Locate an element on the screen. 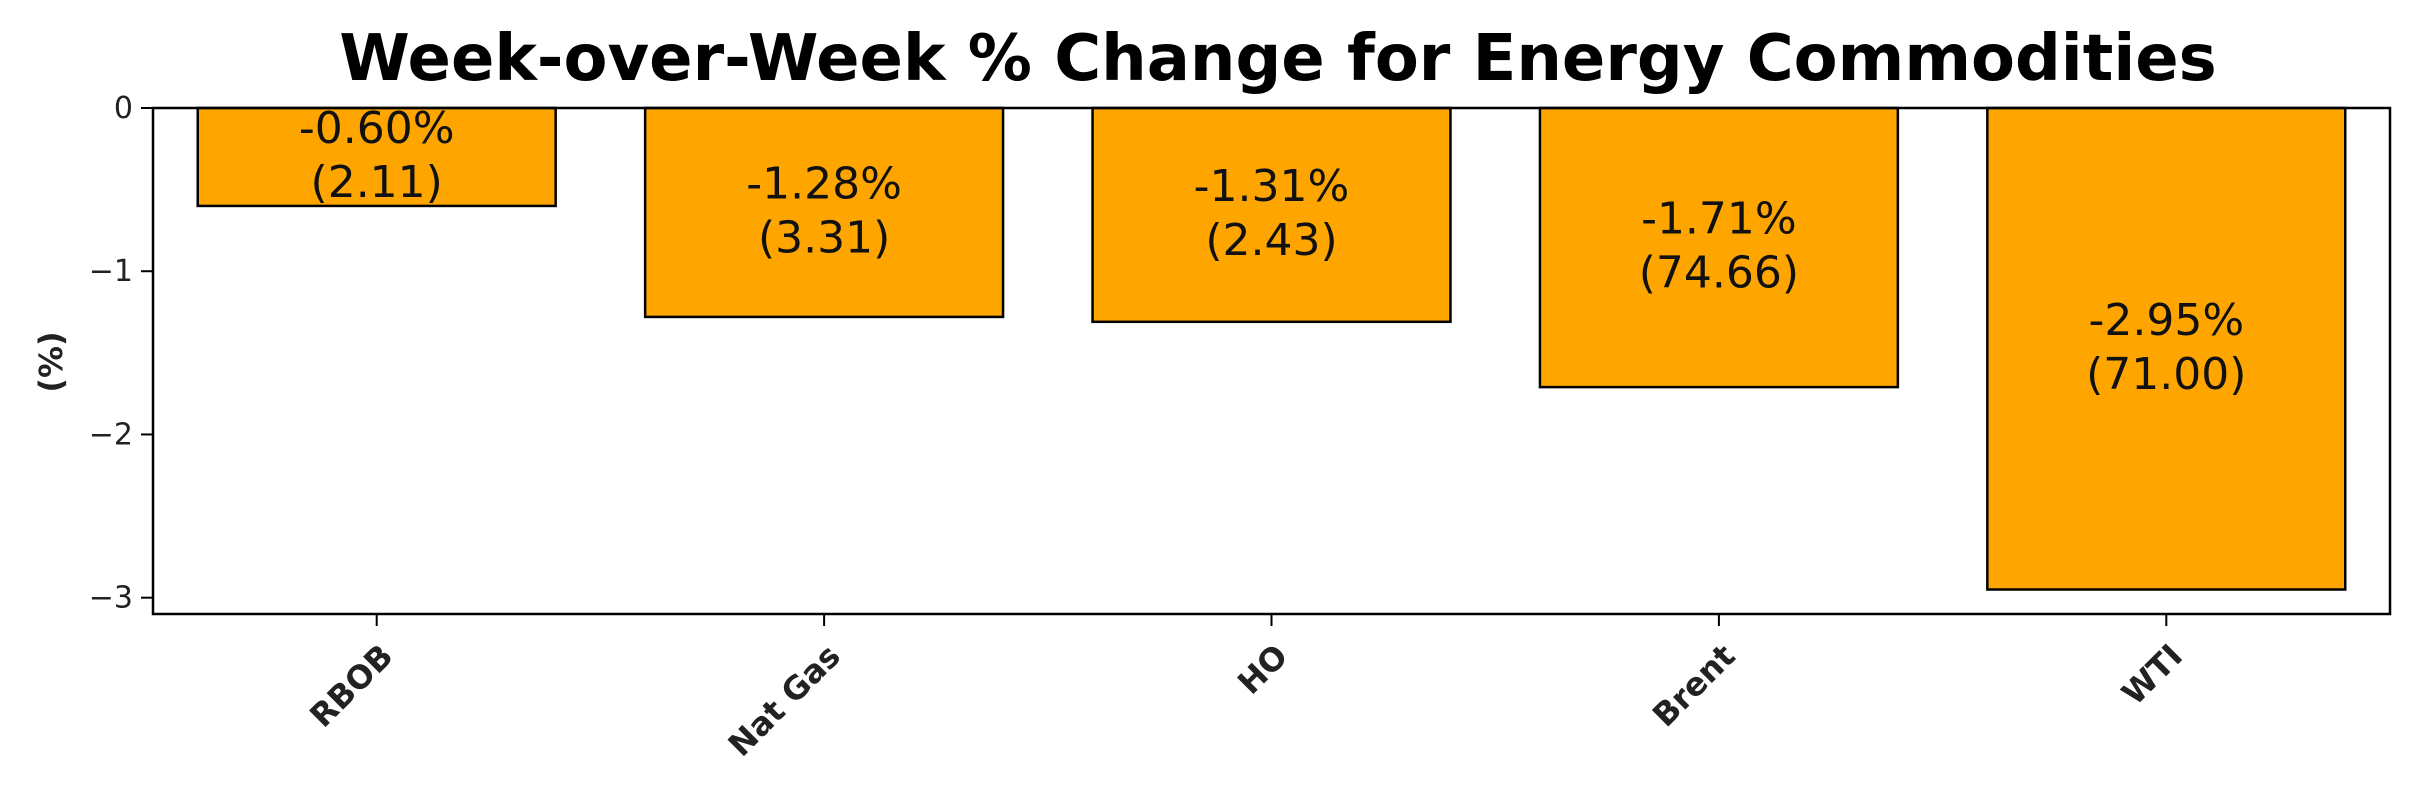 This screenshot has width=2417, height=807. y-tick-label: −1 is located at coordinates (111, 271).